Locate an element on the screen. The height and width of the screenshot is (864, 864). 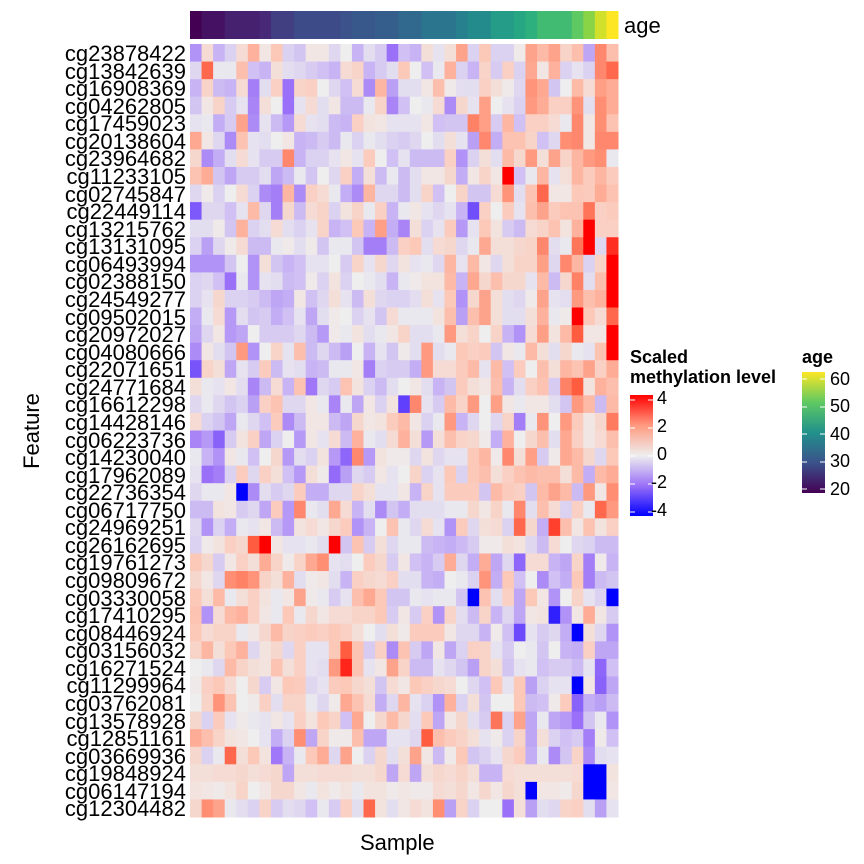
age-annotation-bar is located at coordinates (404, 25).